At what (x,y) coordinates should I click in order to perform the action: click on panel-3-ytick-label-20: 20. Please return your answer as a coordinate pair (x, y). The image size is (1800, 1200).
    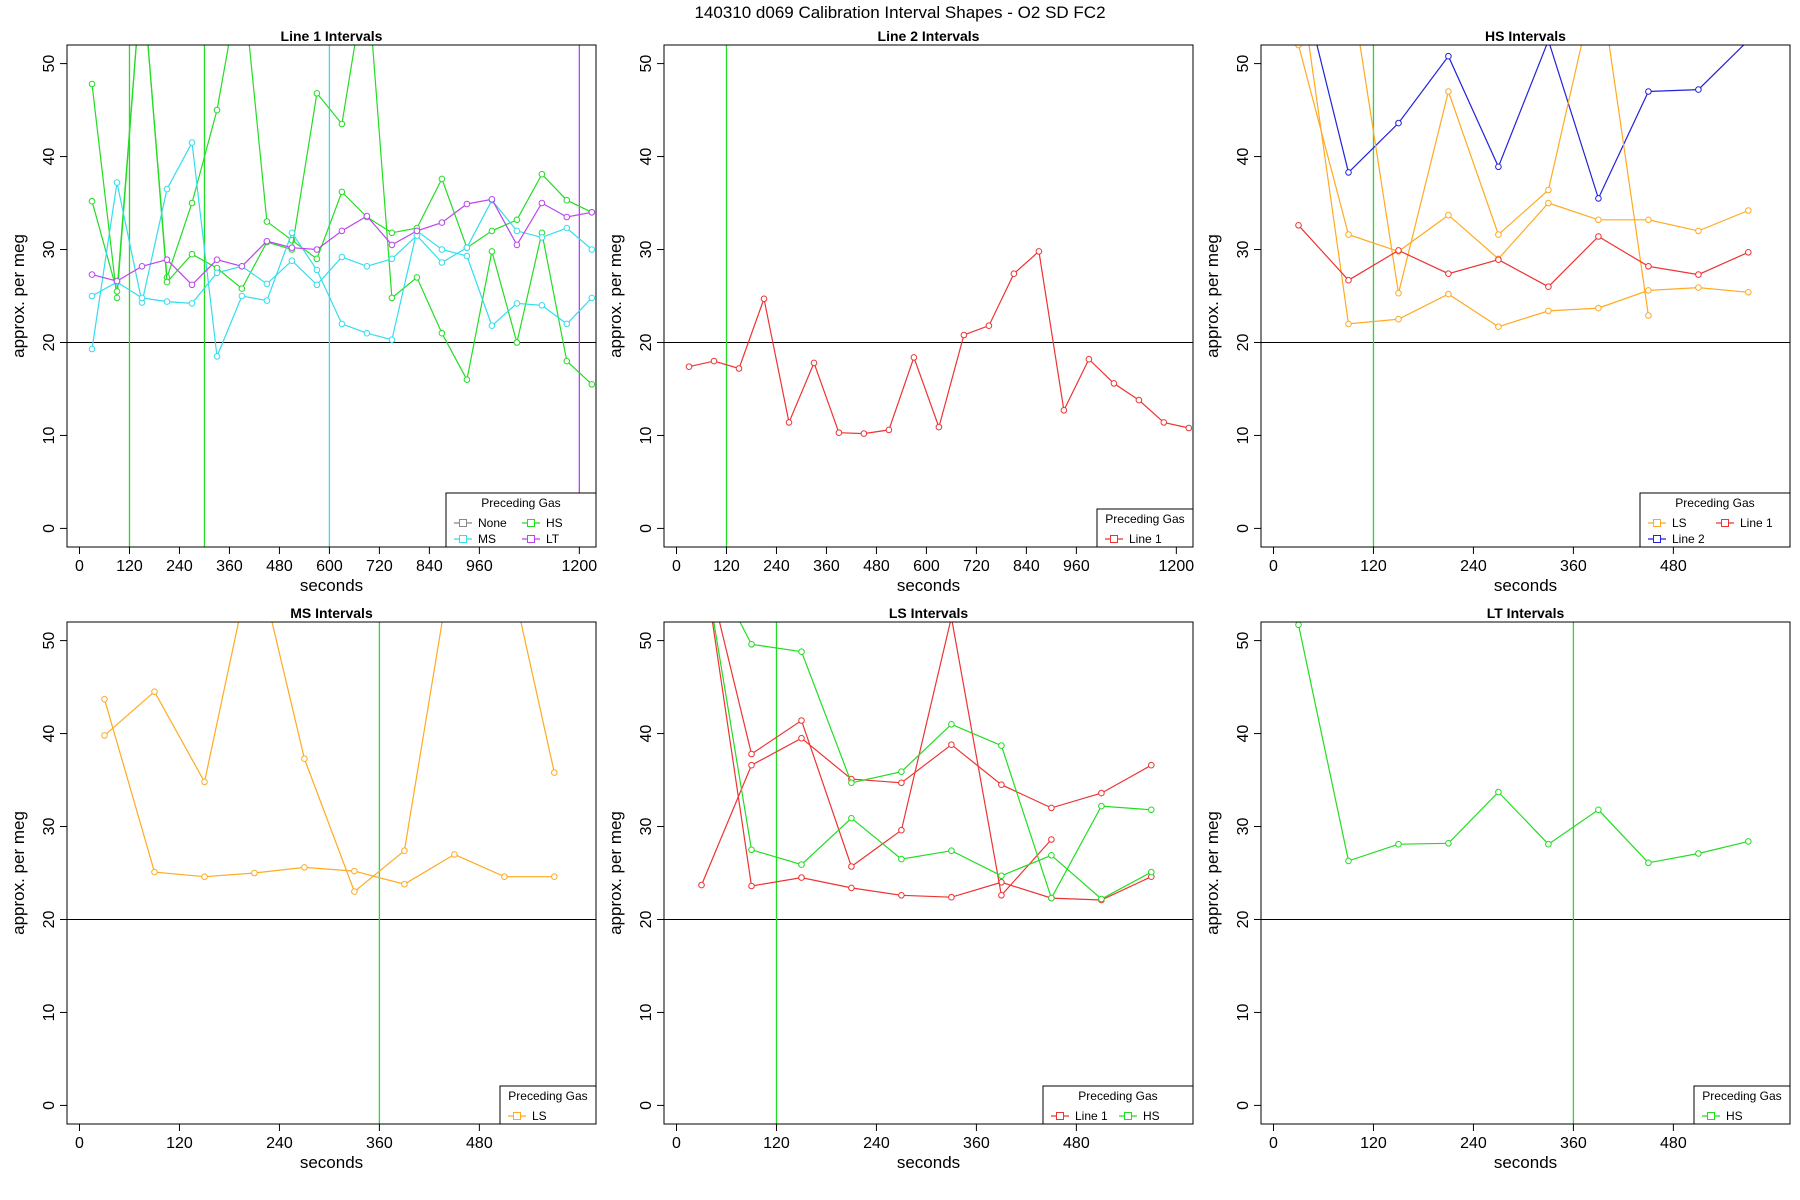
    Looking at the image, I should click on (1243, 342).